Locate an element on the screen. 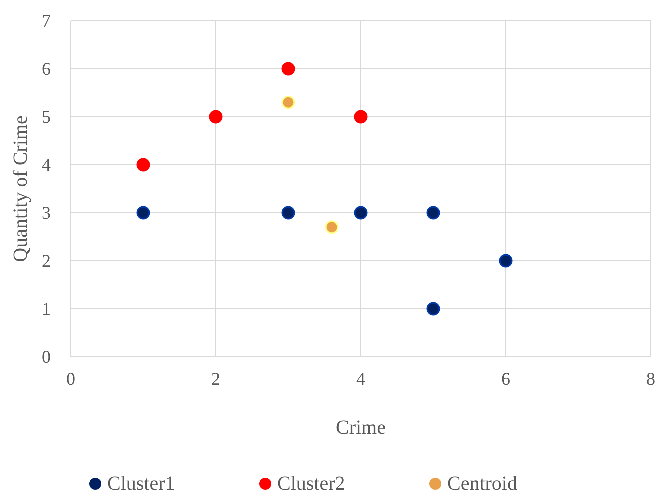 Image resolution: width=661 pixels, height=503 pixels. y-tick-label: 0 is located at coordinates (46, 357).